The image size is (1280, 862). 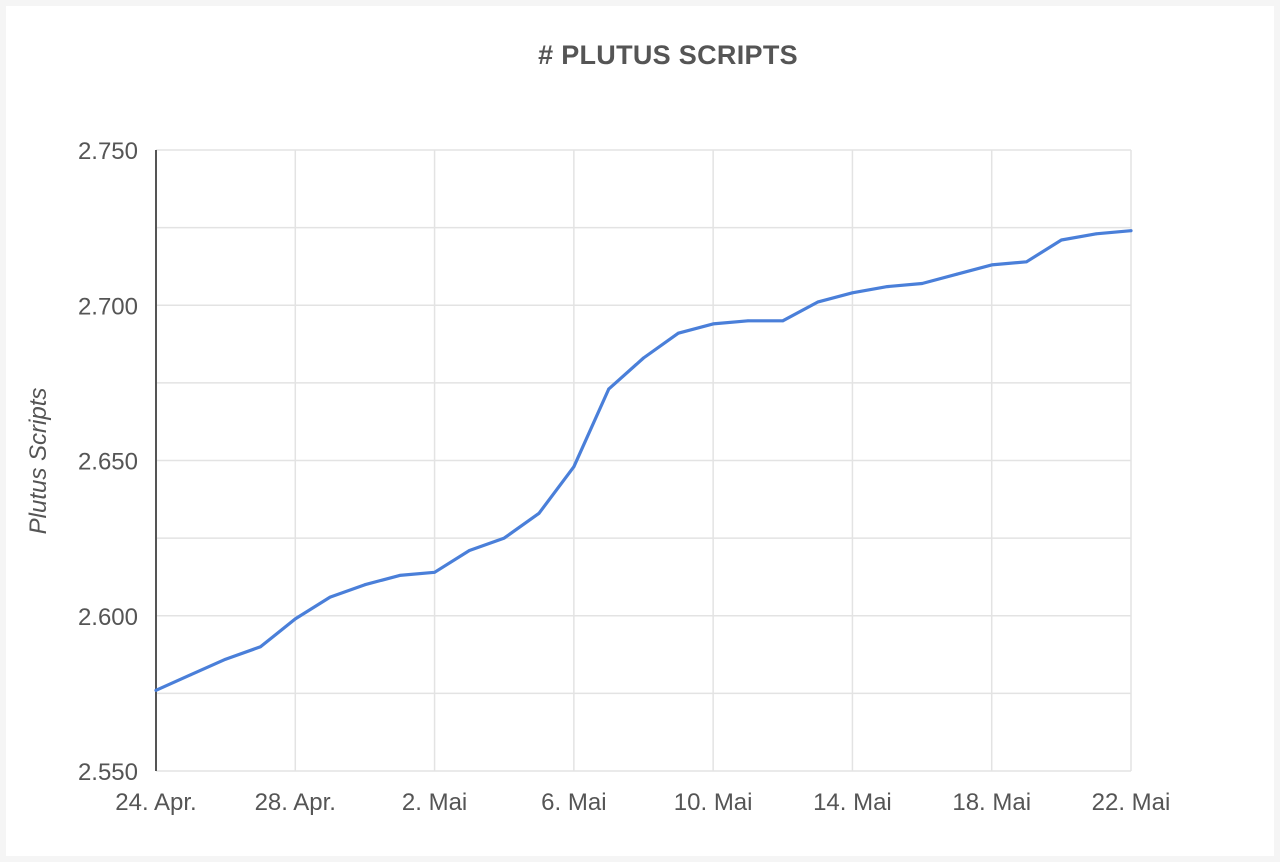 I want to click on x-tick-label: 10. Mai, so click(x=713, y=802).